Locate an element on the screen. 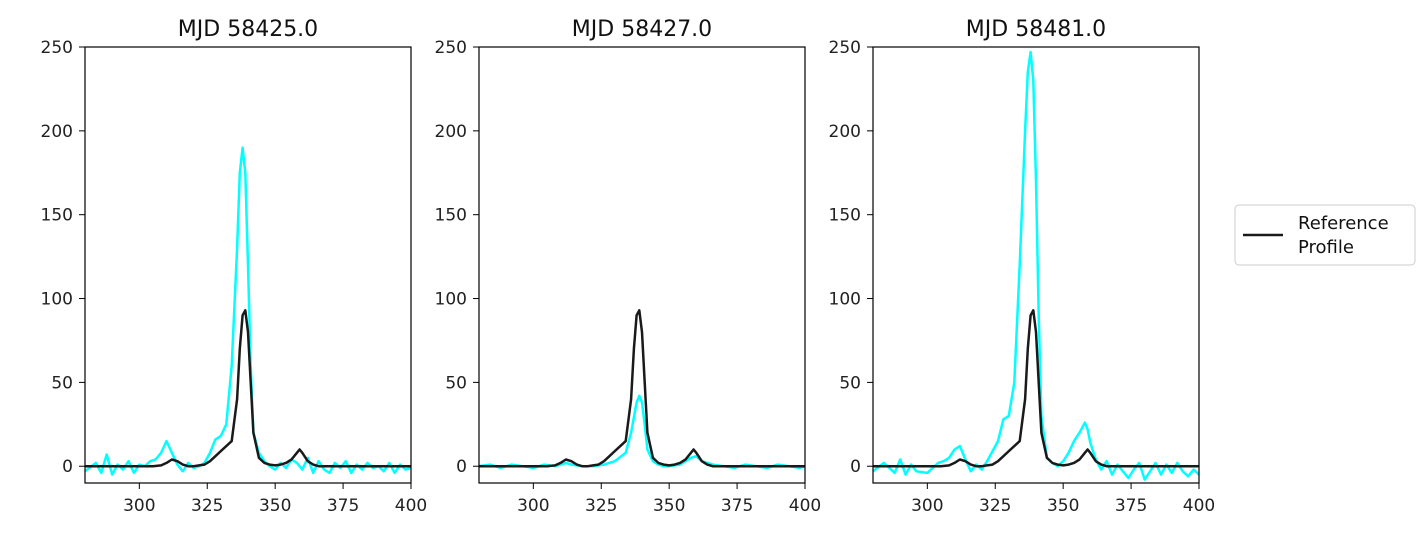  legend: Reference Profile is located at coordinates (1325, 235).